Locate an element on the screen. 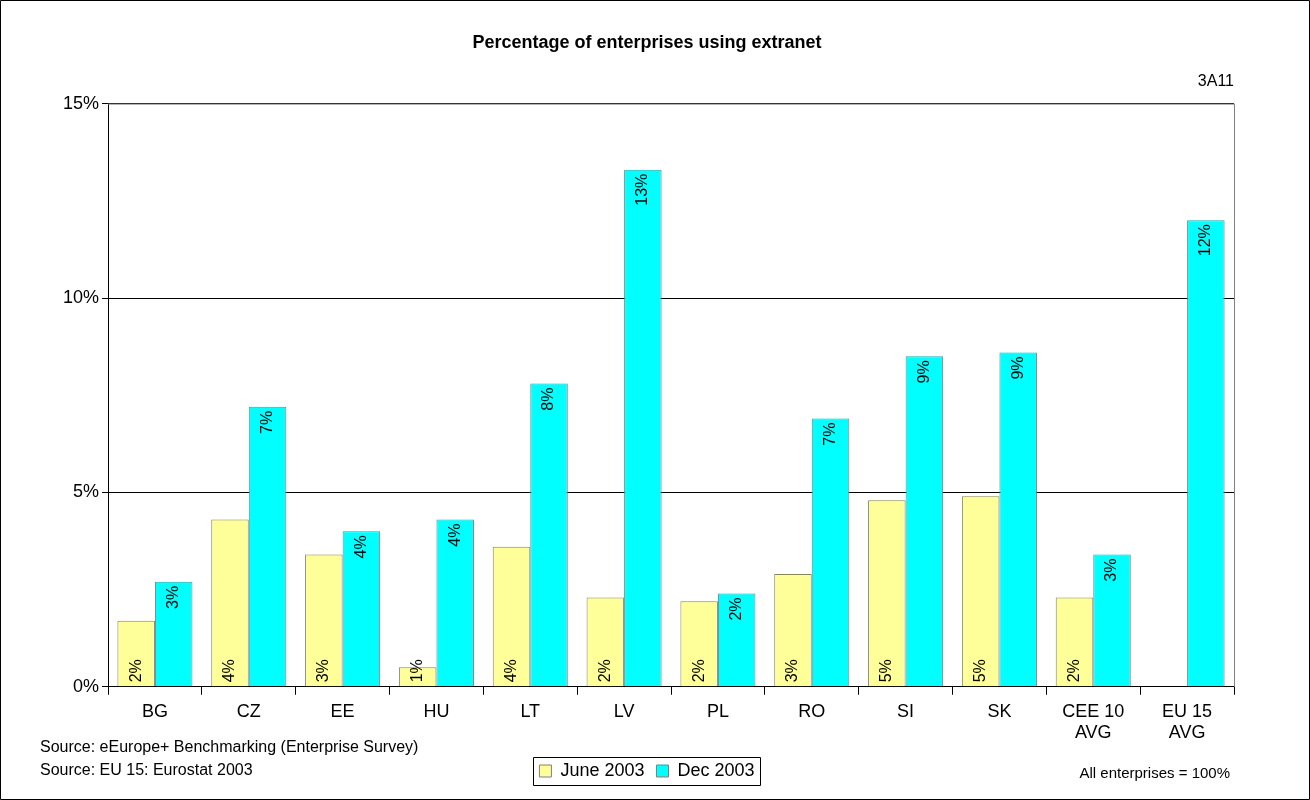  x-tick-label: RO is located at coordinates (812, 710).